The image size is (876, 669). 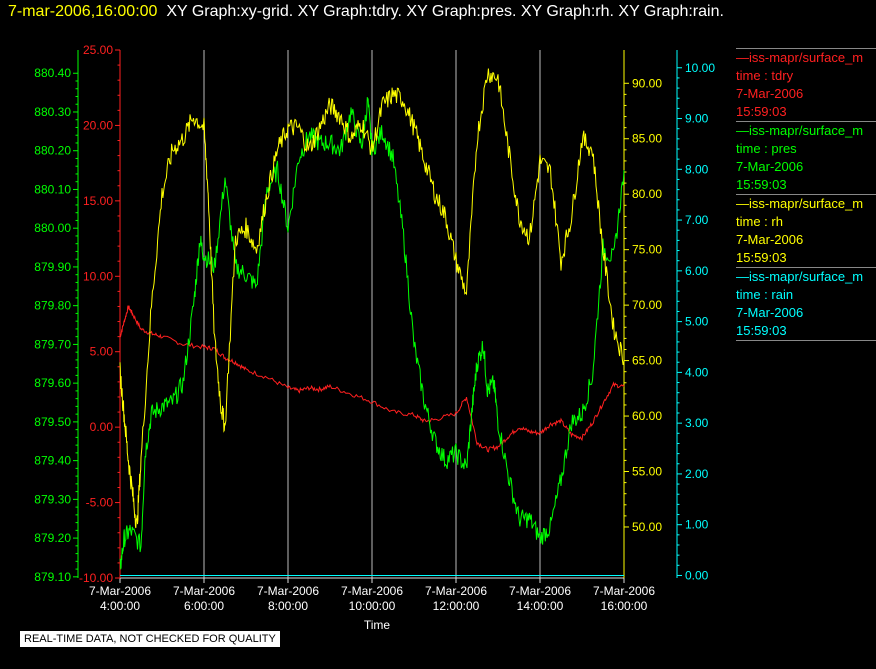 I want to click on rh-tick-label: 55.00, so click(x=647, y=472).